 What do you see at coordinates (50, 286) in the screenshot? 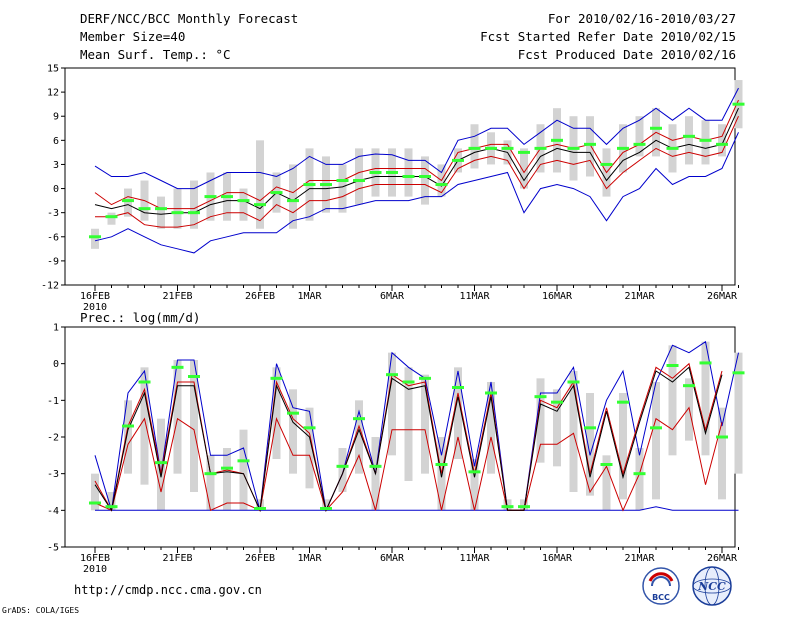
I see `temp-ytick-label: -12` at bounding box center [50, 286].